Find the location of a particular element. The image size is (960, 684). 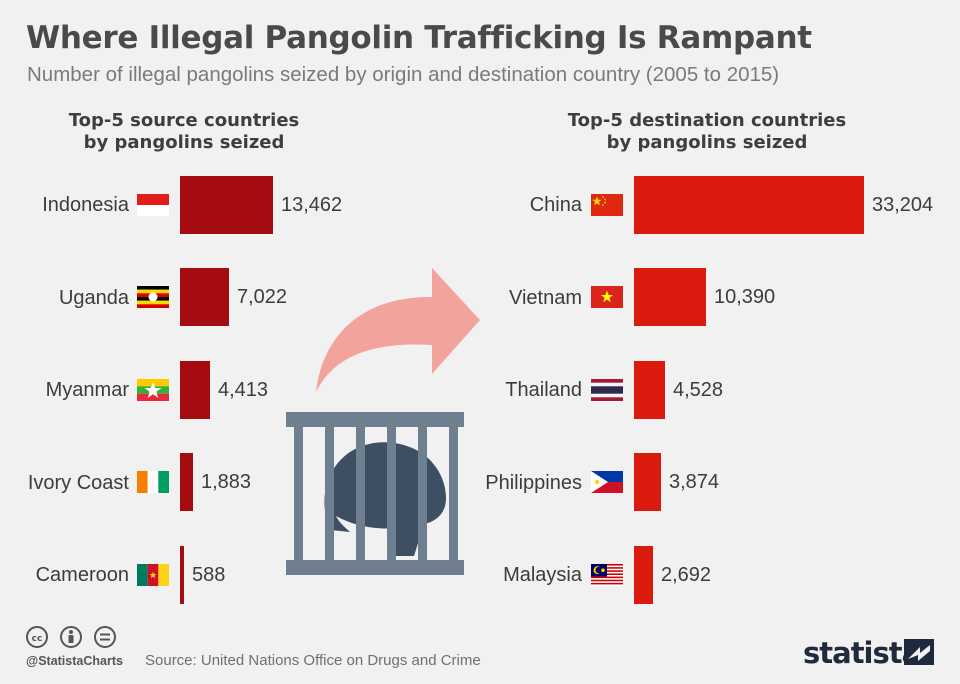

value-label-cameroon: 588 is located at coordinates (209, 575).